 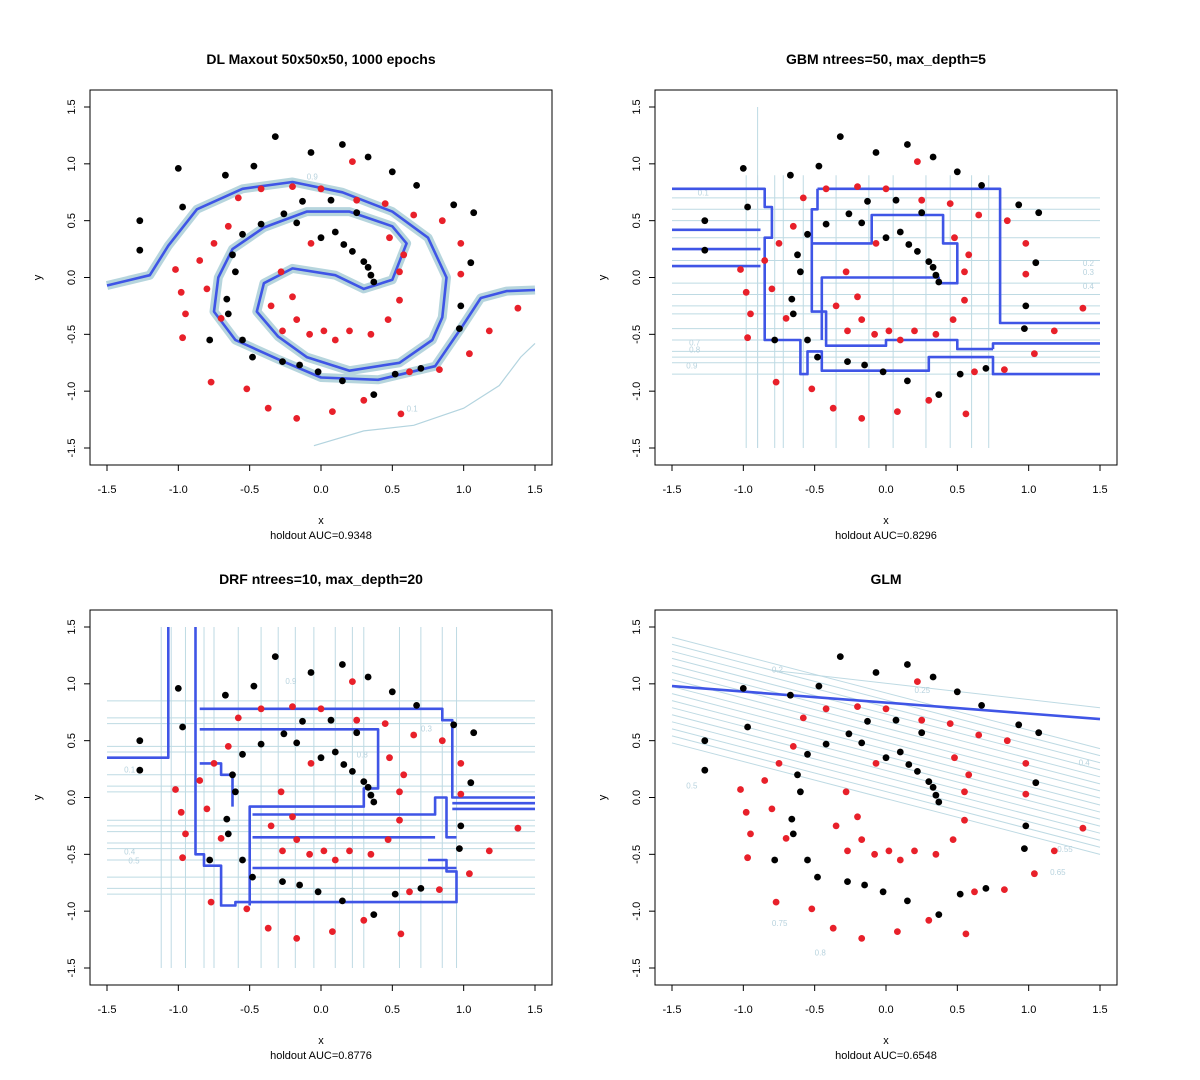 I want to click on contour-label: 0.4, so click(x=1085, y=763).